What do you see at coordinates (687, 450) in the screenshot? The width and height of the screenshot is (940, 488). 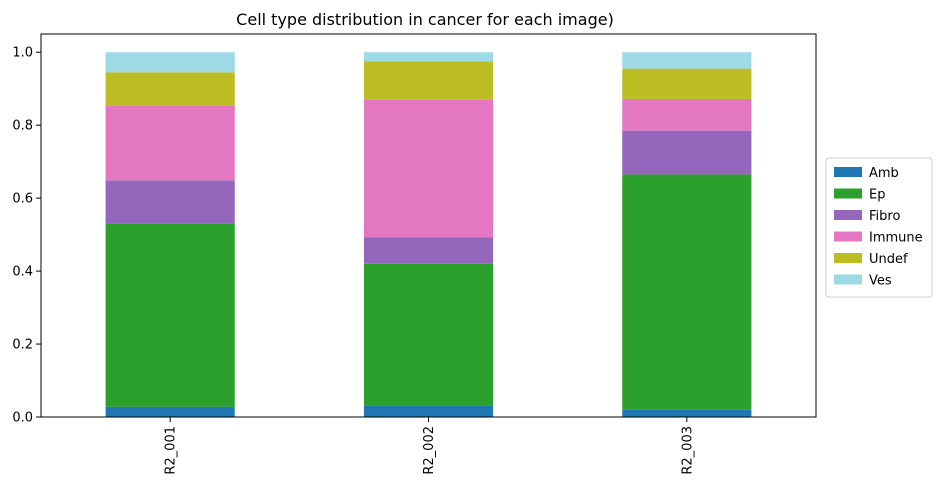 I see `x-tick-label: R2_003` at bounding box center [687, 450].